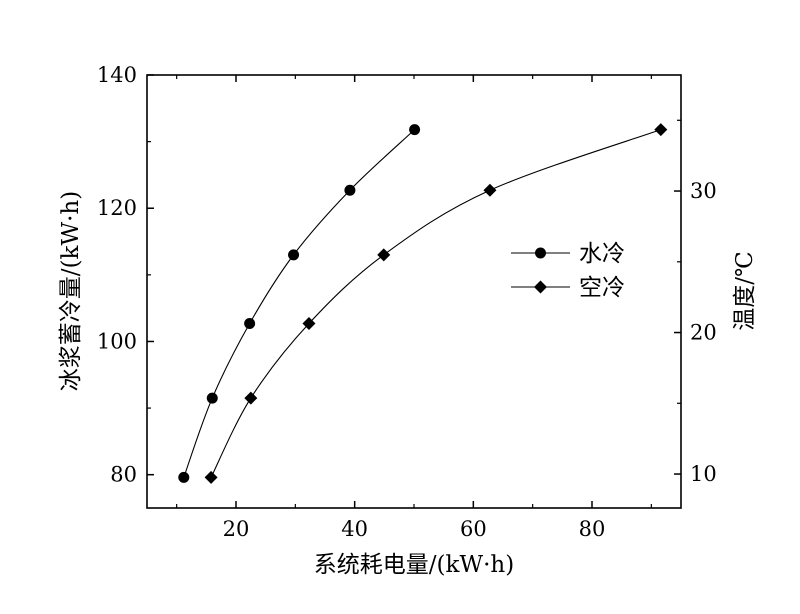 The height and width of the screenshot is (614, 800). I want to click on y-tick-label: 120, so click(117, 208).